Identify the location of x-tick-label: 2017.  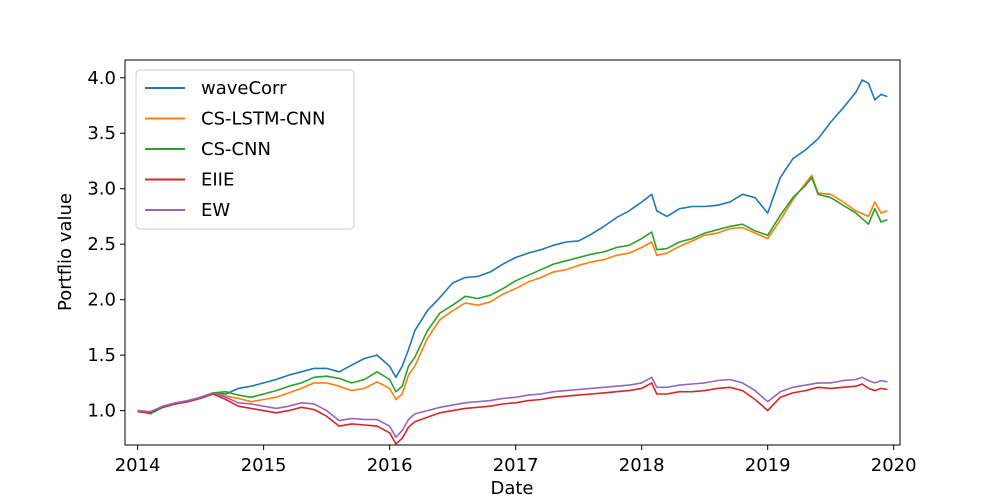
(516, 465).